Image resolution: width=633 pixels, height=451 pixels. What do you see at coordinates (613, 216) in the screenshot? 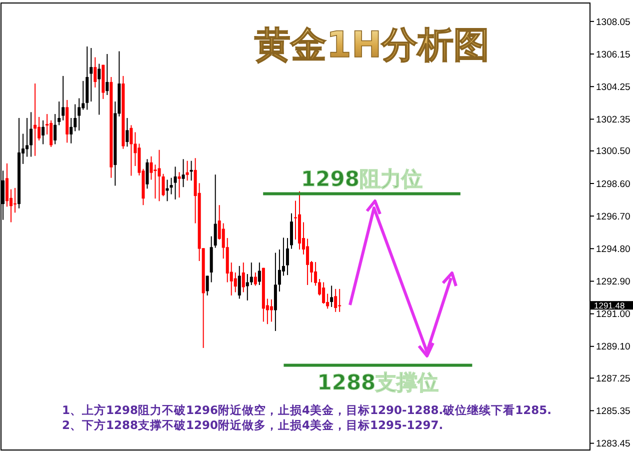
I see `y-tick-label: 1296.70` at bounding box center [613, 216].